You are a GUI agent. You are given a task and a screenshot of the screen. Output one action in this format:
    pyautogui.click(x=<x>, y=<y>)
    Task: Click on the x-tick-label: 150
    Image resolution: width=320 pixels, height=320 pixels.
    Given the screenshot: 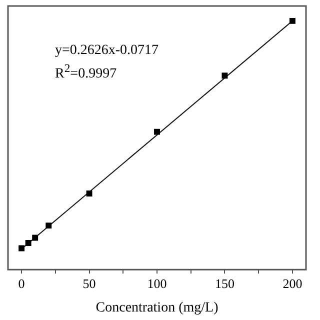 What is the action you would take?
    pyautogui.click(x=224, y=283)
    